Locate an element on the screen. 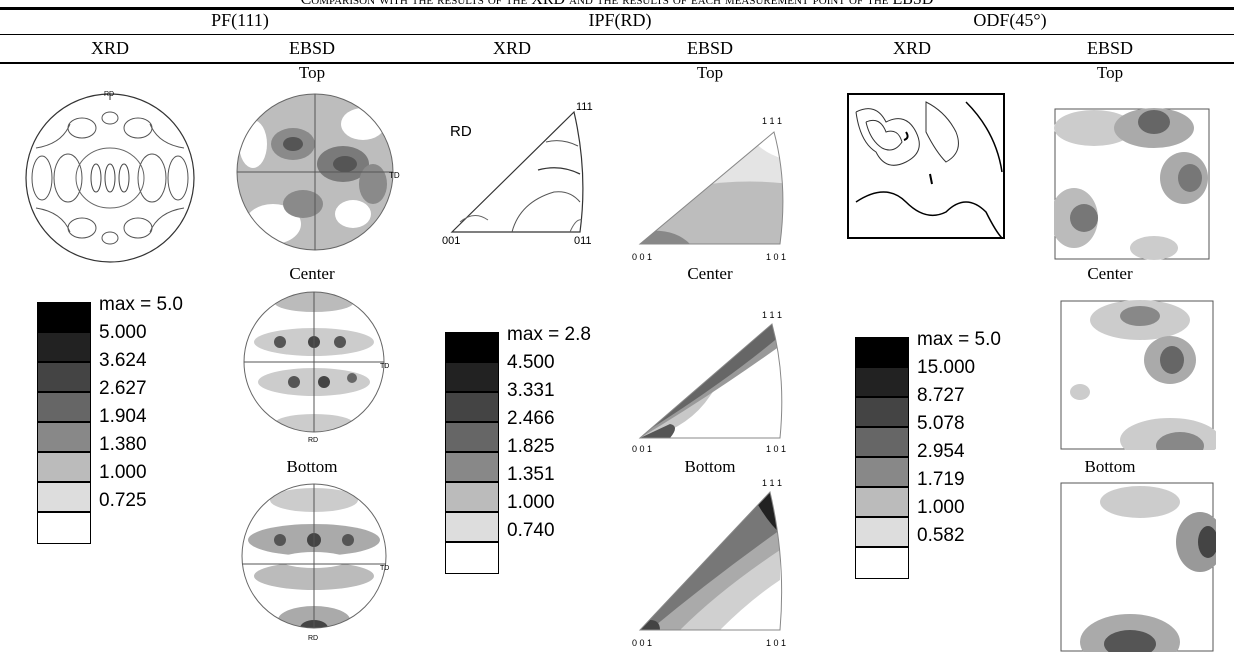  xrd-rd-label: RD is located at coordinates (109, 94).